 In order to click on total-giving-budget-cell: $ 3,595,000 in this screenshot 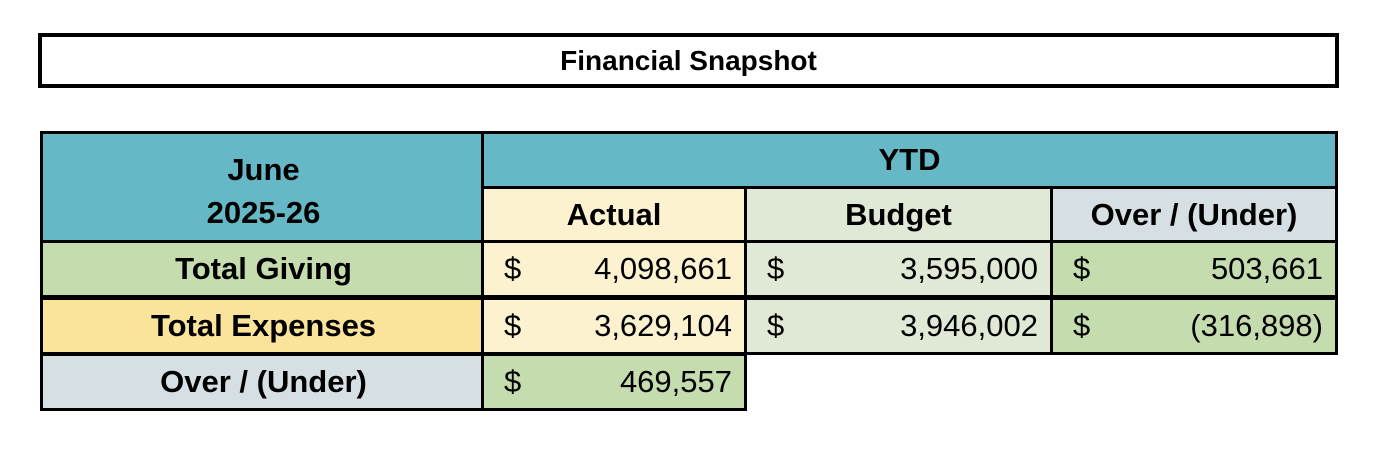, I will do `click(898, 269)`.